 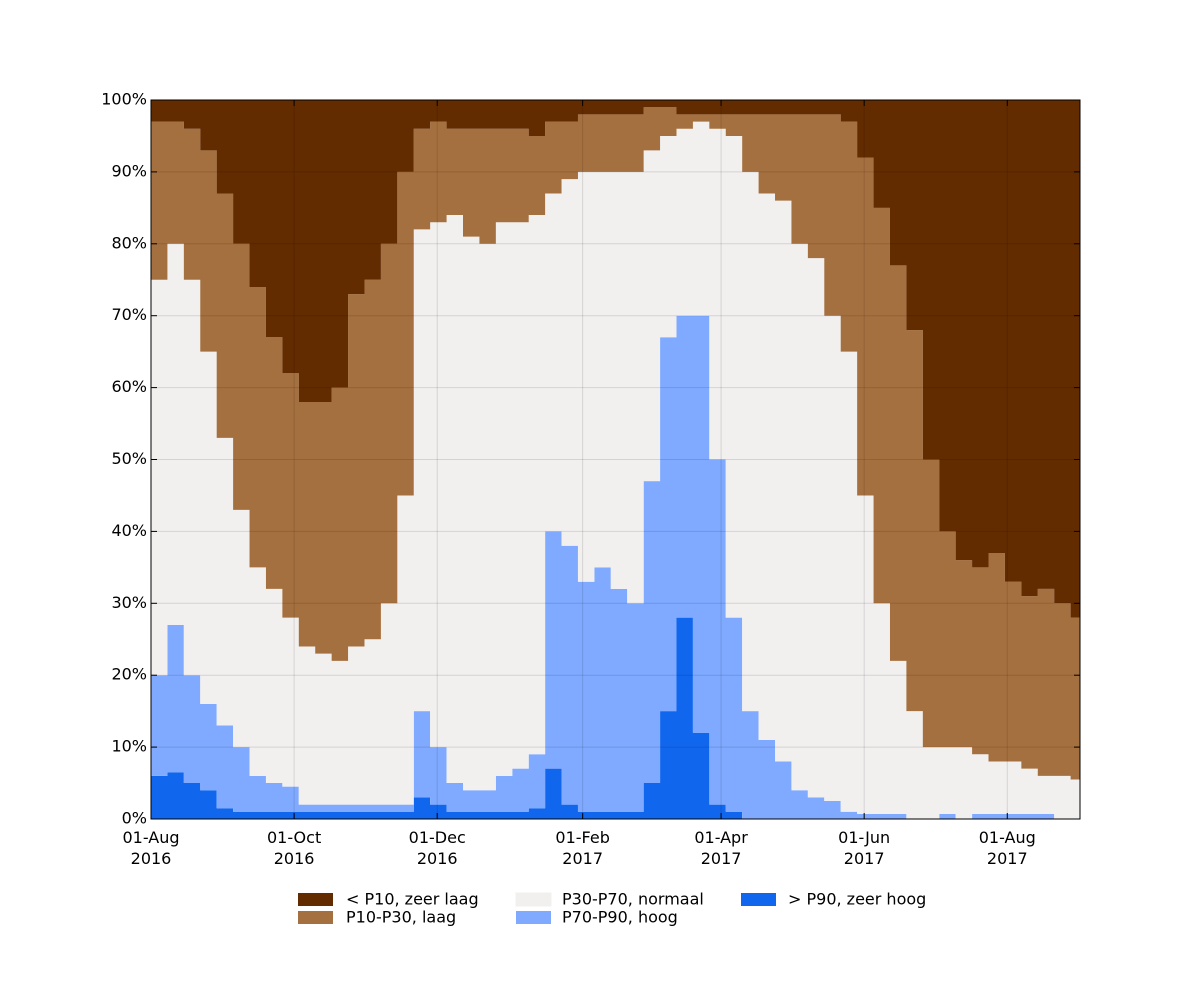 I want to click on x-tick-label: 01-Oct 2016, so click(x=294, y=848).